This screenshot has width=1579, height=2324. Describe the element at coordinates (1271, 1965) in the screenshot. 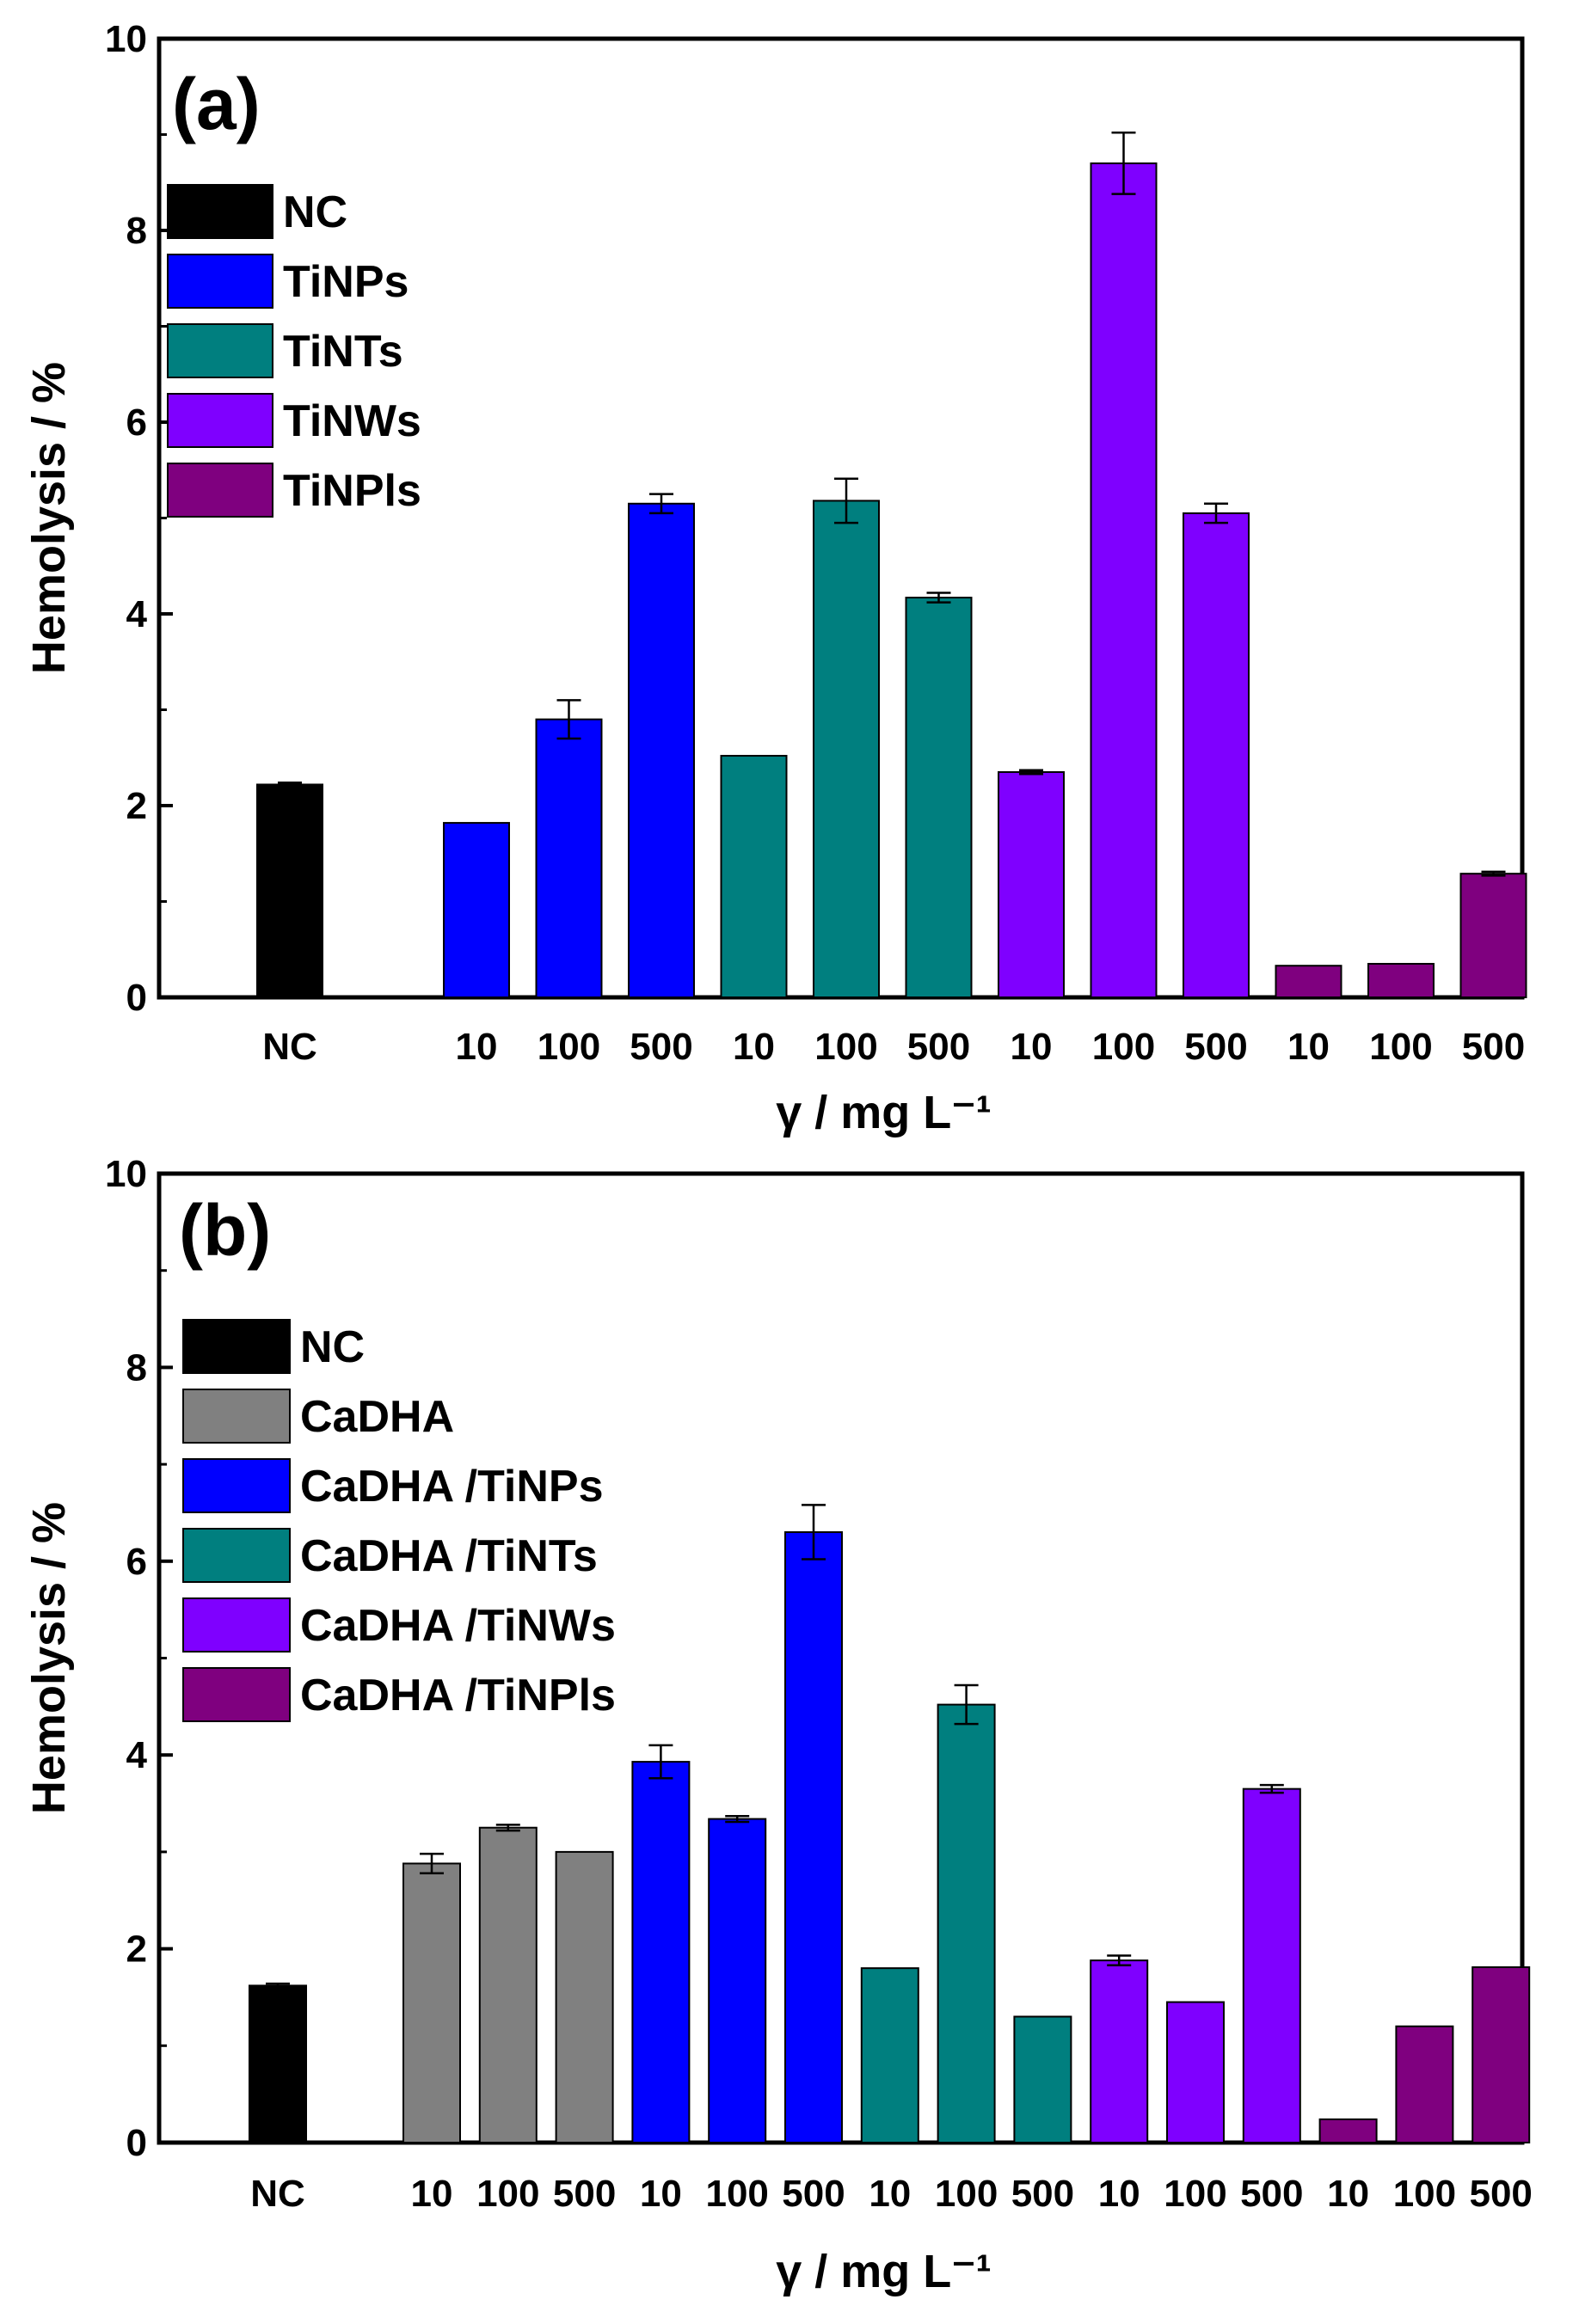

I see `bar: CaDHA /TiNWs 500: 3.65` at that location.